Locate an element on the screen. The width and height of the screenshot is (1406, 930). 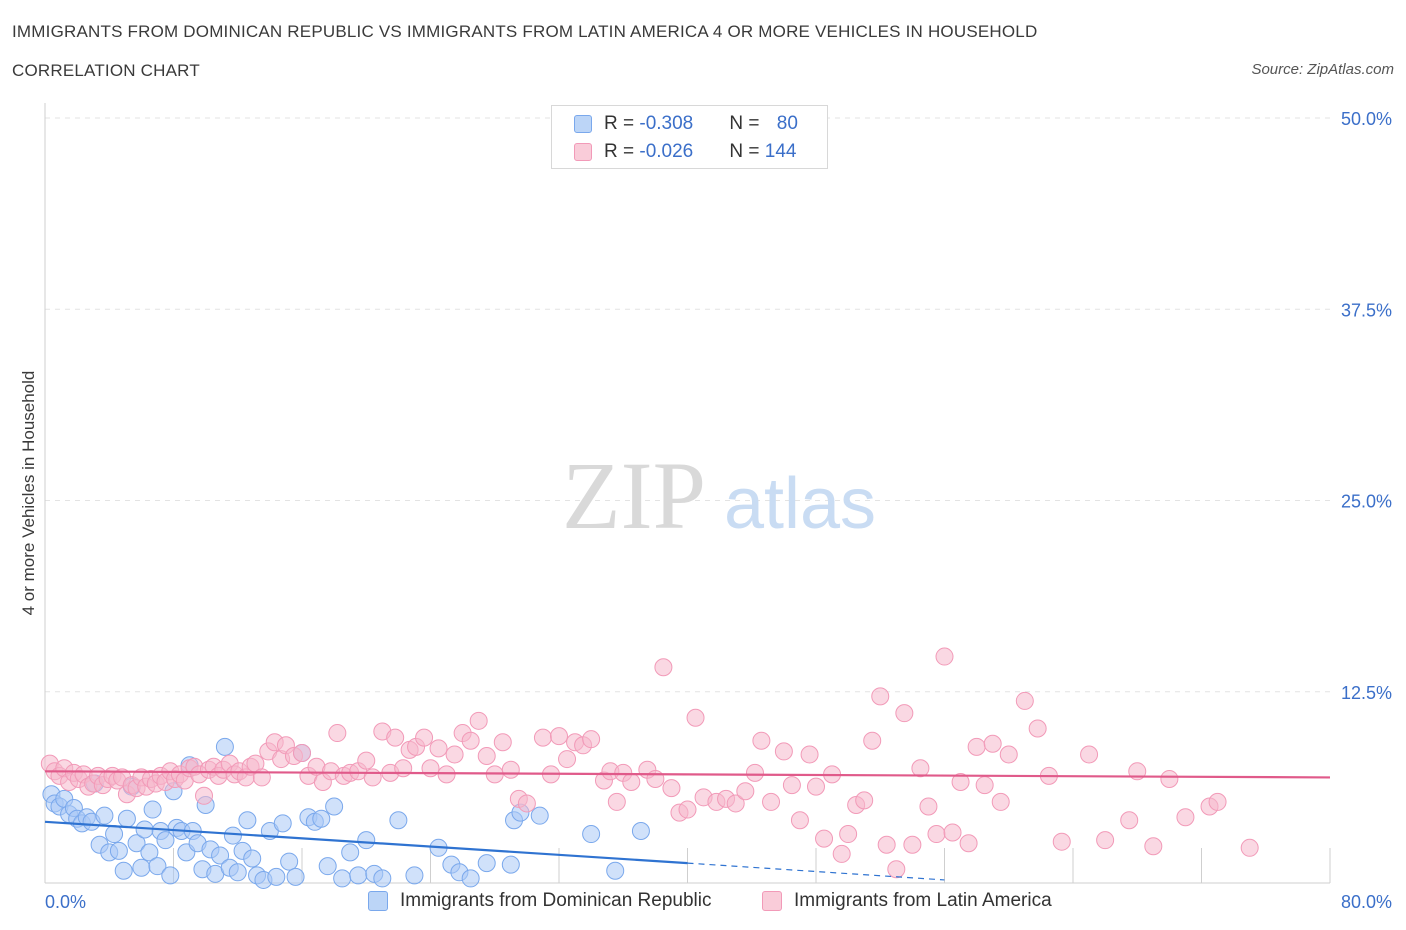
bottom-legend-dominican: Immigrants from Dominican Republic is located at coordinates (540, 901).